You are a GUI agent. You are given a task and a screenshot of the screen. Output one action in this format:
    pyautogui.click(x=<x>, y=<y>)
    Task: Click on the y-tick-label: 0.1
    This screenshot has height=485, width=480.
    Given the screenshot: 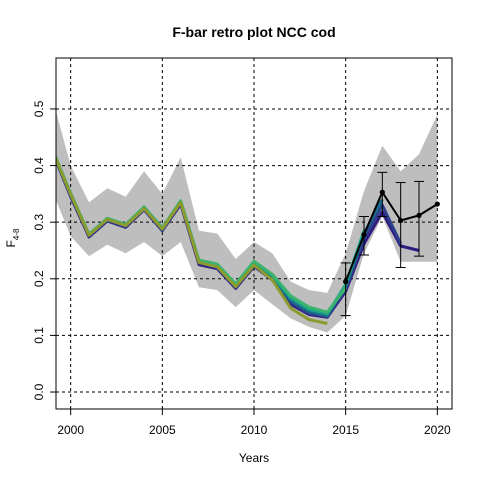 What is the action you would take?
    pyautogui.click(x=39, y=335)
    